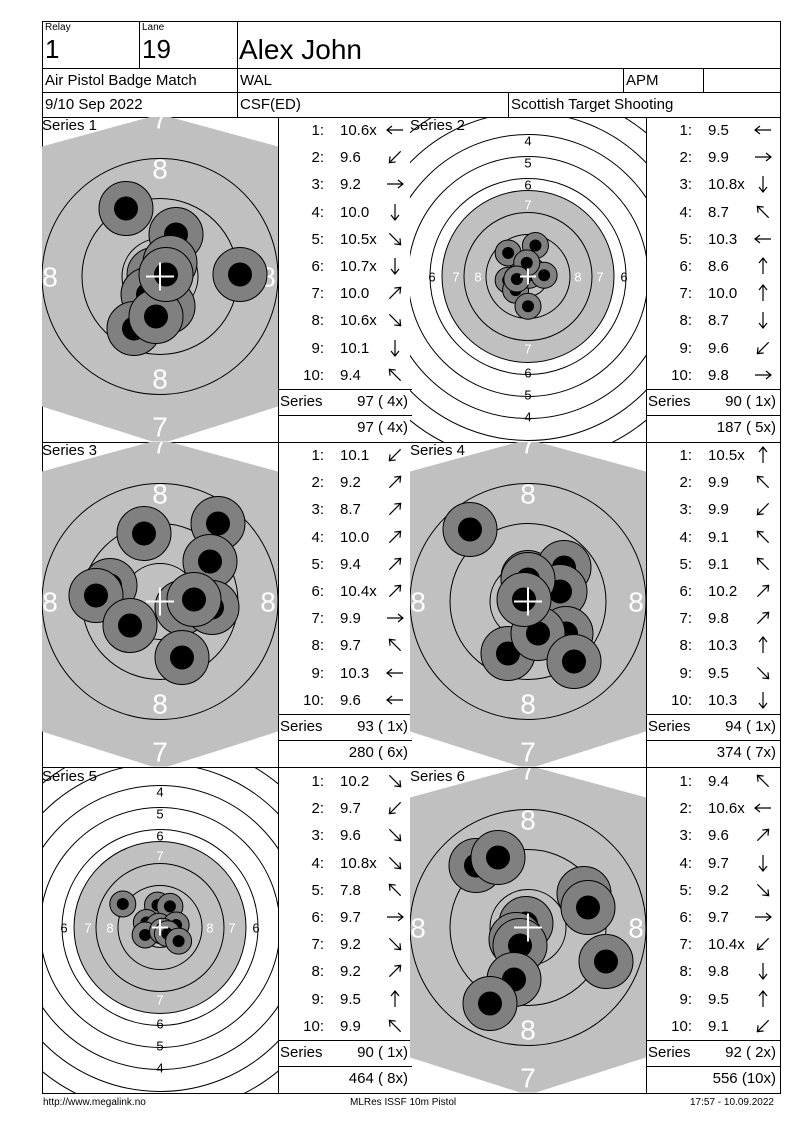  I want to click on shot-number: 1:, so click(685, 455).